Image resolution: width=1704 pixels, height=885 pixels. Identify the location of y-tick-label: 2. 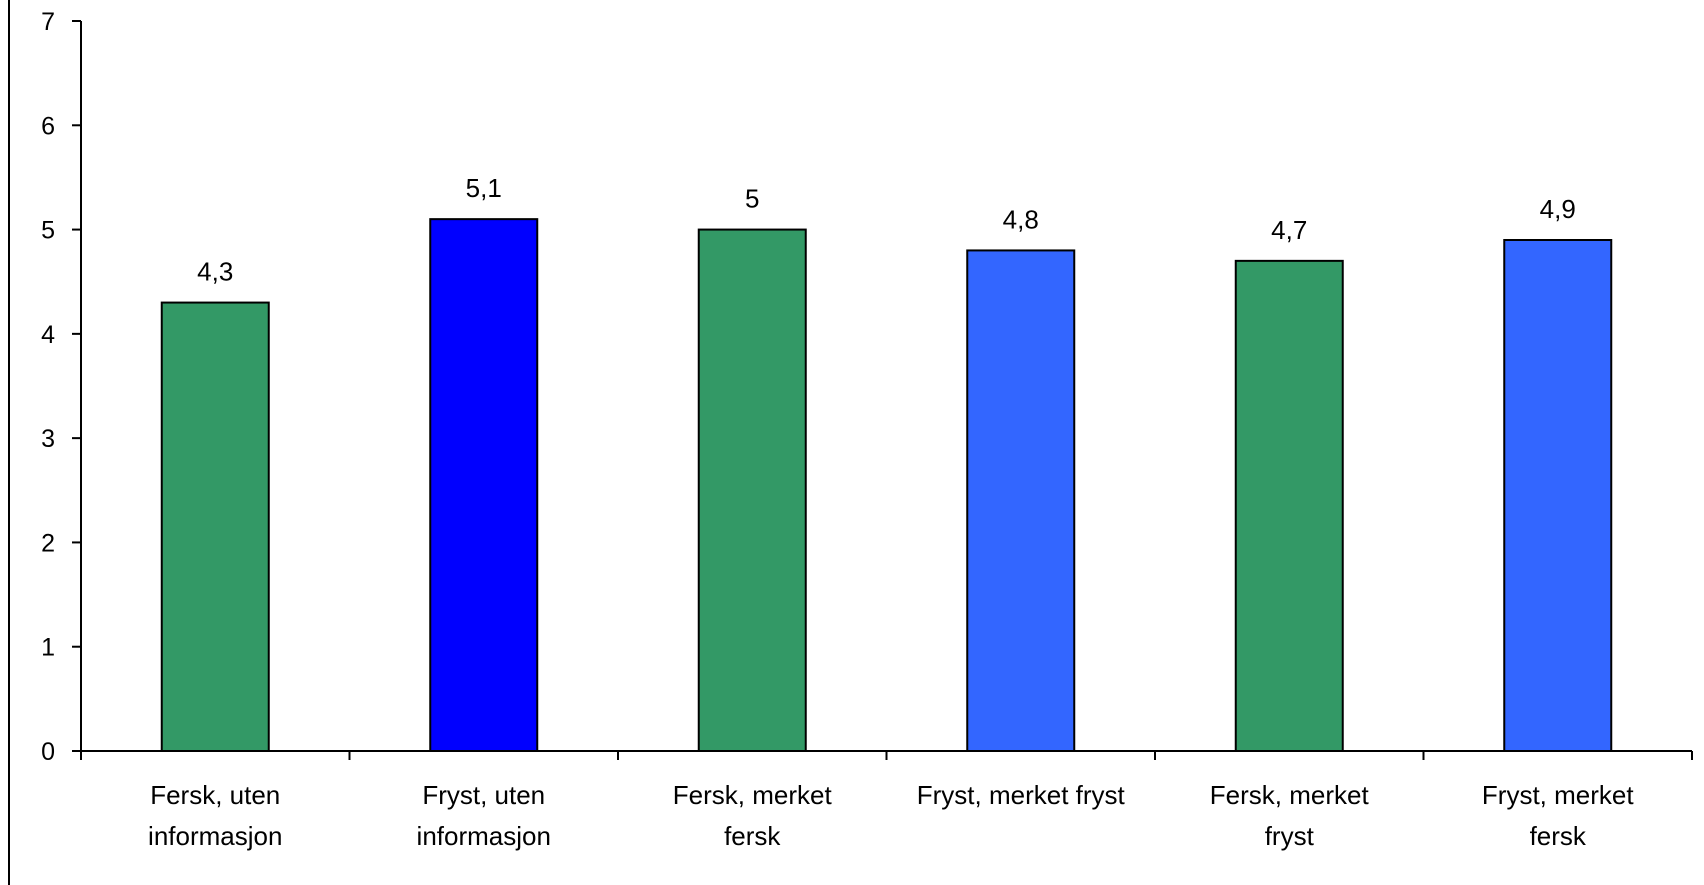
(48, 543).